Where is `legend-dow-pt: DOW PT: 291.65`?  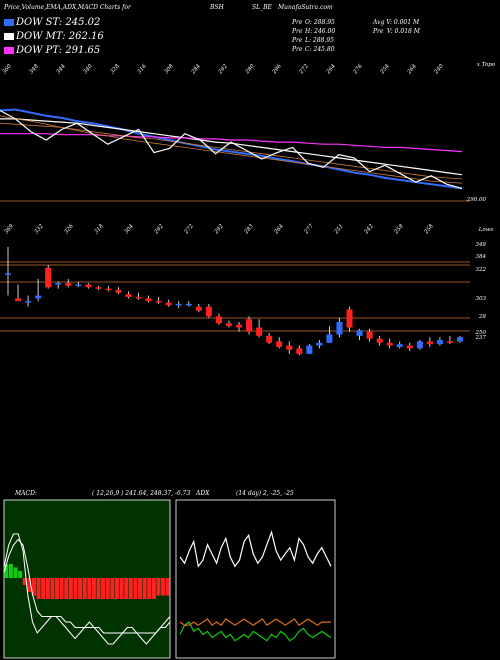 legend-dow-pt: DOW PT: 291.65 is located at coordinates (58, 50).